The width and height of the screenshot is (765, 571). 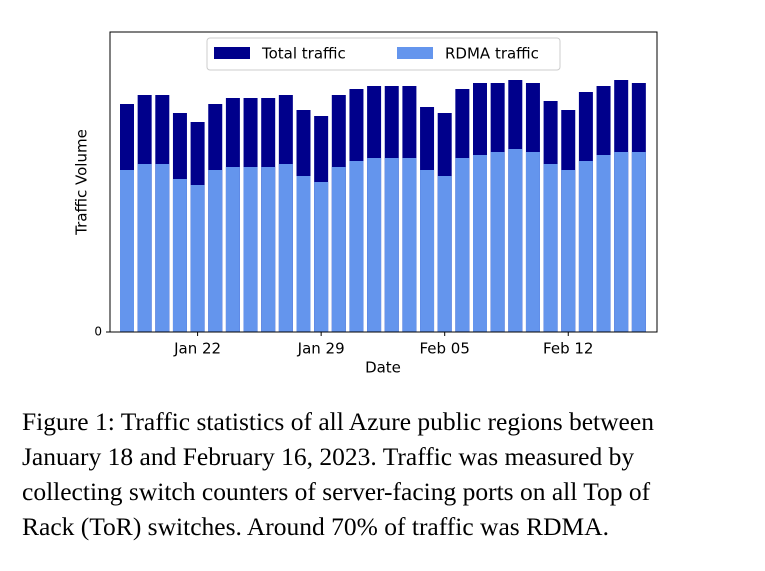 I want to click on legend-label: RDMA traffic, so click(x=492, y=54).